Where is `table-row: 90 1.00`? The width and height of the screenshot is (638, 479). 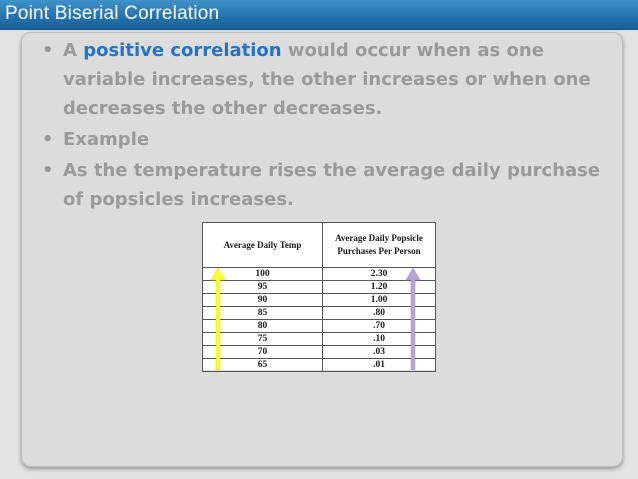
table-row: 90 1.00 is located at coordinates (319, 300).